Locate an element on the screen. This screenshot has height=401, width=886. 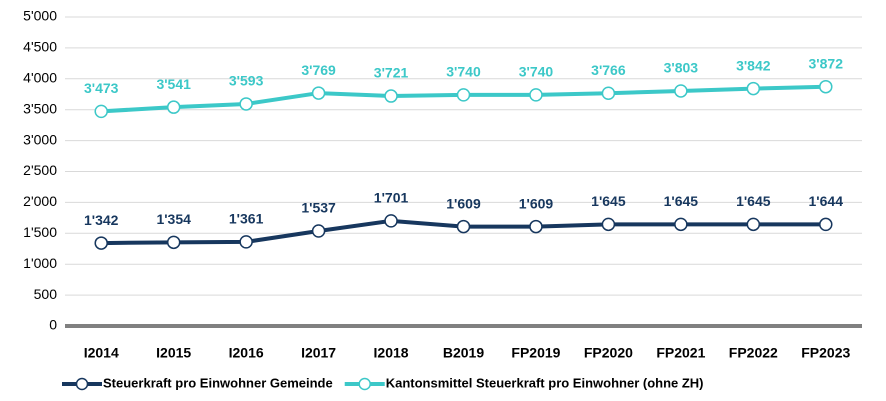
x-tick-label: I2015 is located at coordinates (173, 353).